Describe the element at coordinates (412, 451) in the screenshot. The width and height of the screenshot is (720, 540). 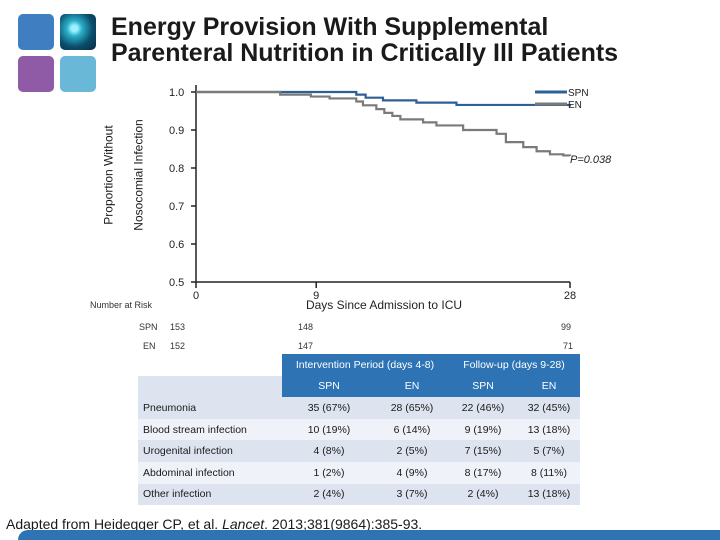
I see `cell: 2 (5%)` at that location.